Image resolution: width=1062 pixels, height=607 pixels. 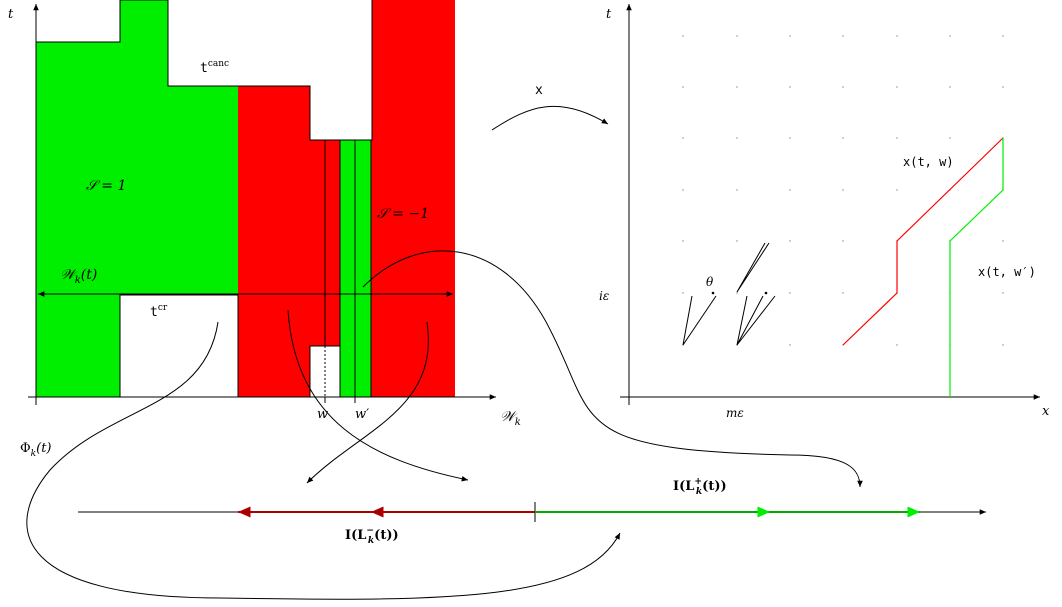 I want to click on white-top-middle, so click(x=270, y=43).